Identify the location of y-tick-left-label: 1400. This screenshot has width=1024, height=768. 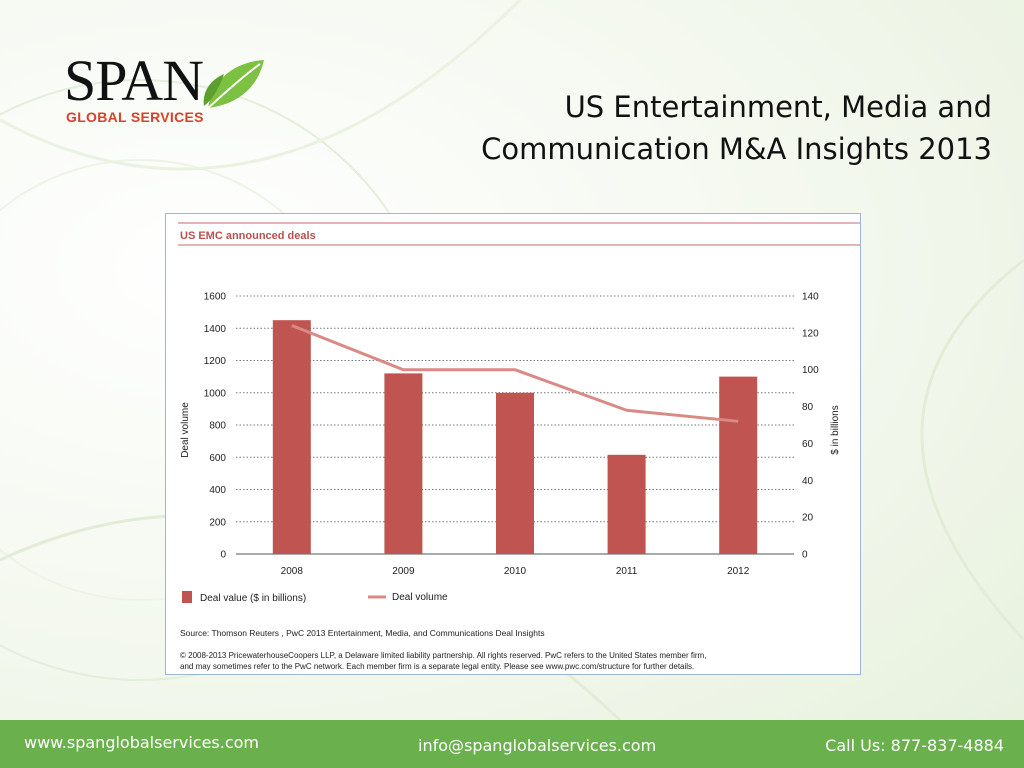
(215, 329).